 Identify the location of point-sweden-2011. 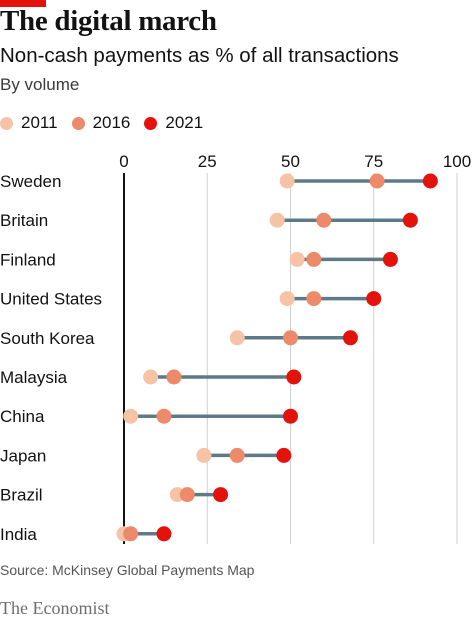
(287, 181).